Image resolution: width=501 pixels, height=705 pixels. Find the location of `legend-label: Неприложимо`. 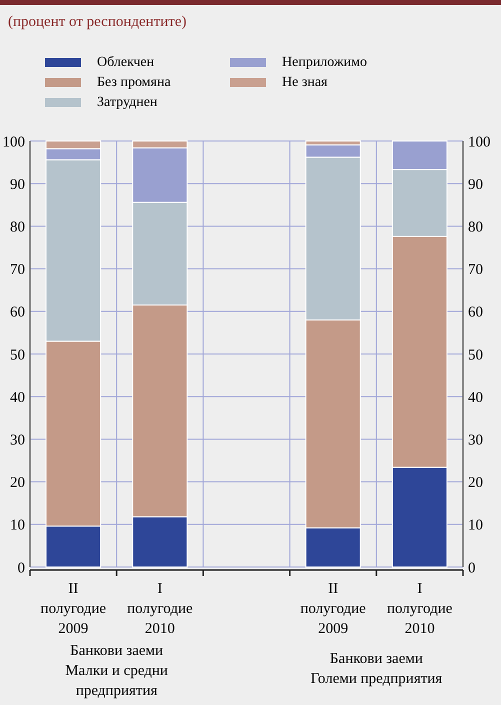

legend-label: Неприложимо is located at coordinates (324, 62).